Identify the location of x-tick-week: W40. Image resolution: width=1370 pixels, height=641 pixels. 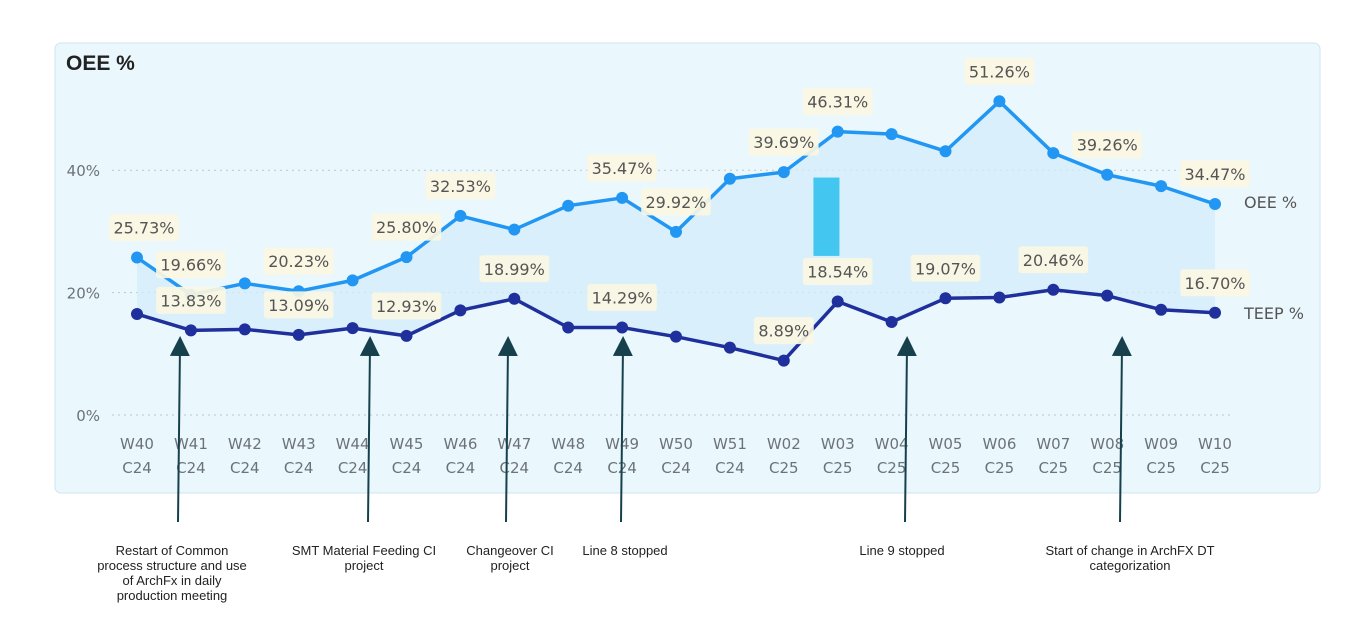
(137, 444).